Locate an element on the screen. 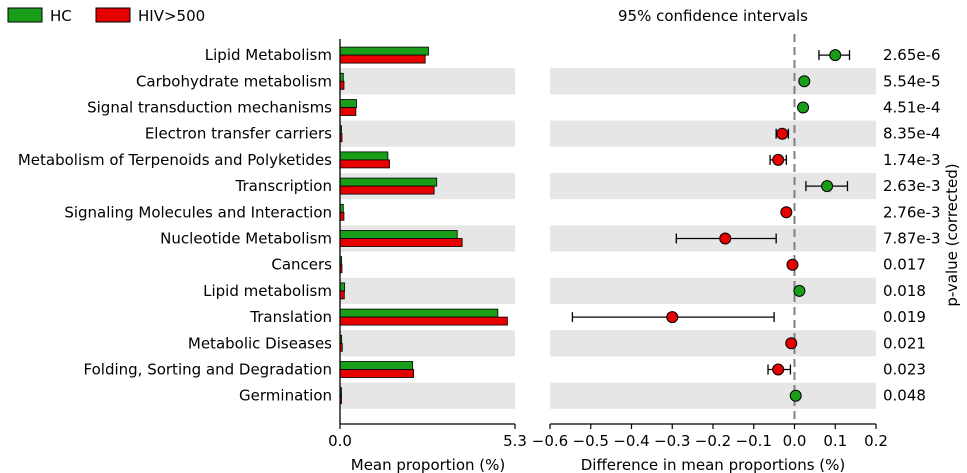 Image resolution: width=967 pixels, height=473 pixels. pvalue-label: 0.018 is located at coordinates (904, 291).